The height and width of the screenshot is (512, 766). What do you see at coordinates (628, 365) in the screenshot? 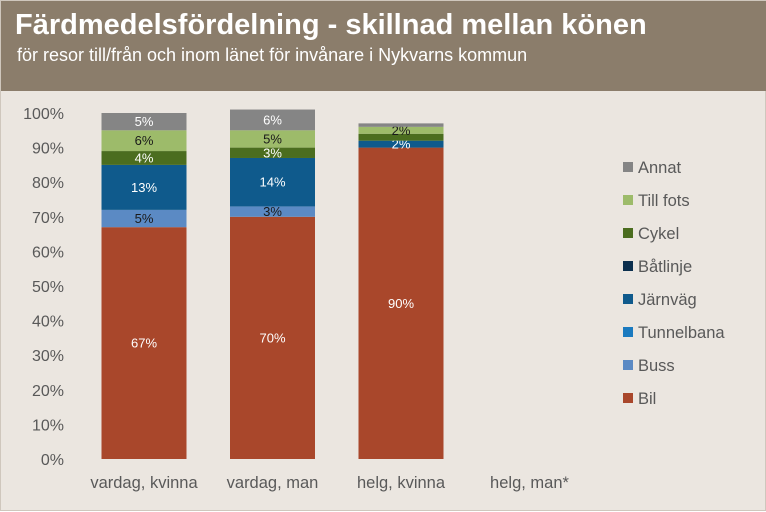
I see `legend-swatch-buss` at bounding box center [628, 365].